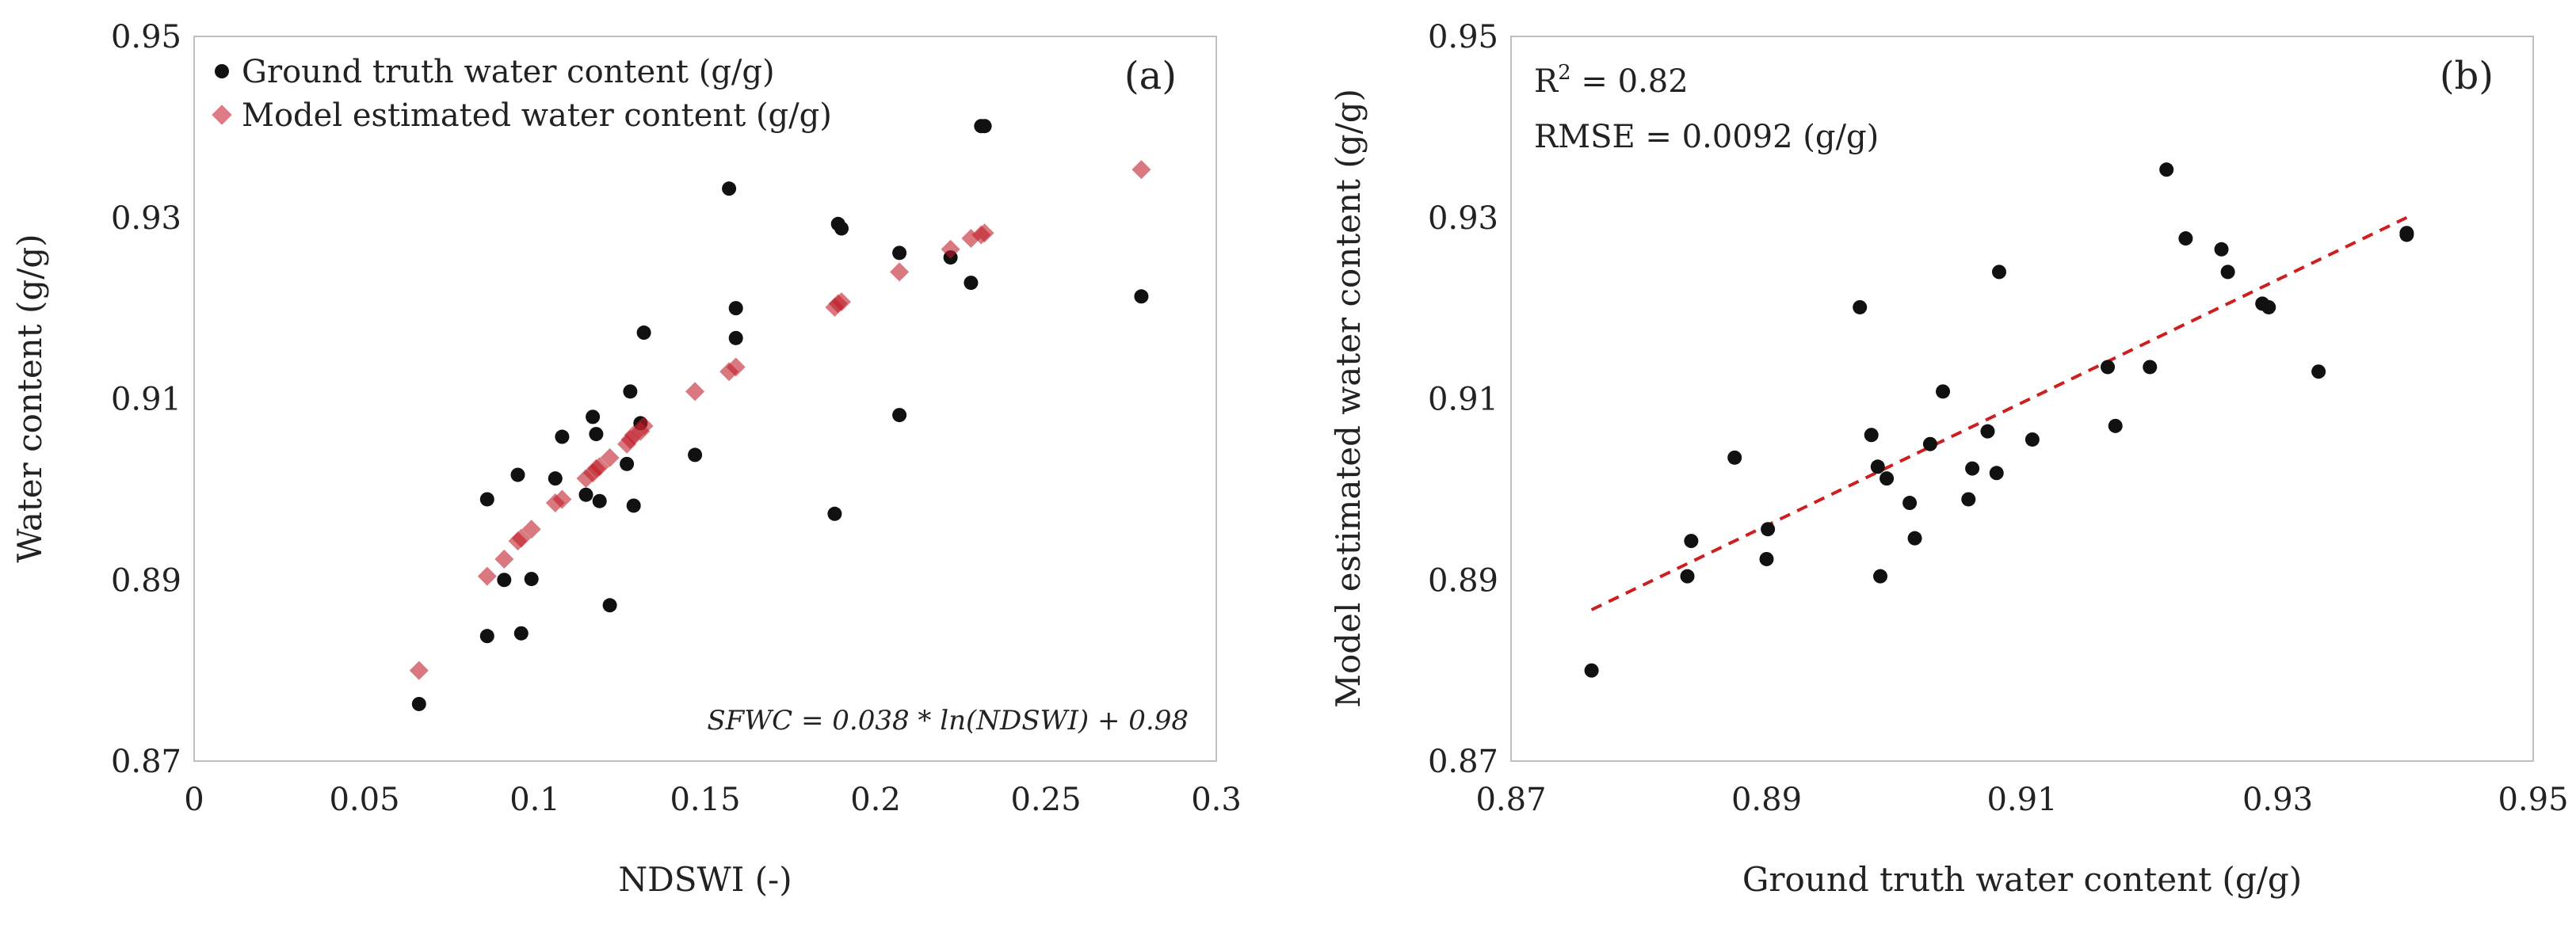 Image resolution: width=2576 pixels, height=925 pixels. What do you see at coordinates (2533, 800) in the screenshot?
I see `x-tick-label: 0.95` at bounding box center [2533, 800].